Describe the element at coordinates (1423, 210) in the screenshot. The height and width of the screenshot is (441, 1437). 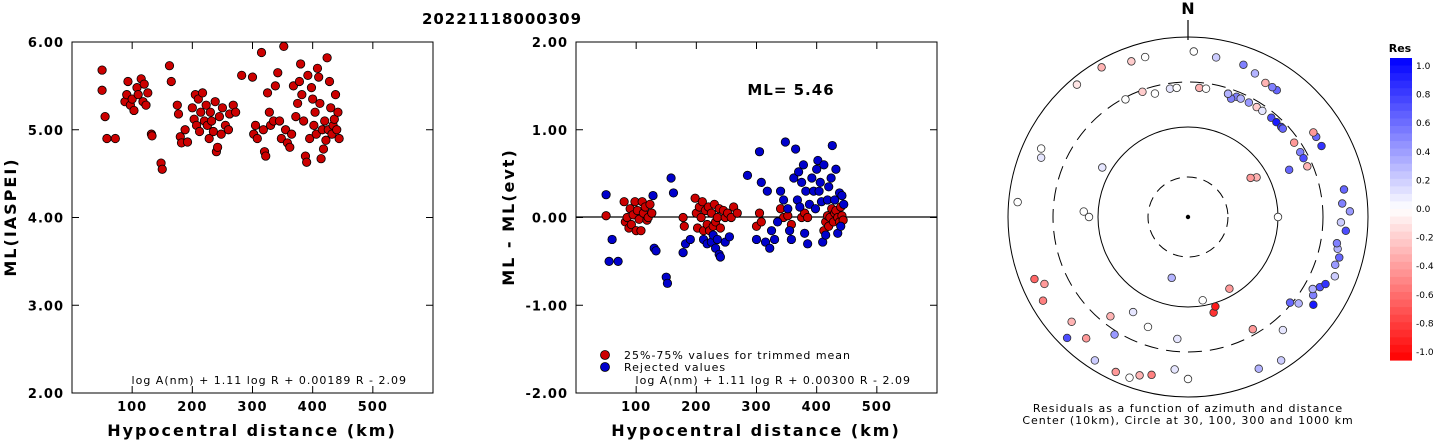
I see `colorbar-tick-label: 0.0` at that location.